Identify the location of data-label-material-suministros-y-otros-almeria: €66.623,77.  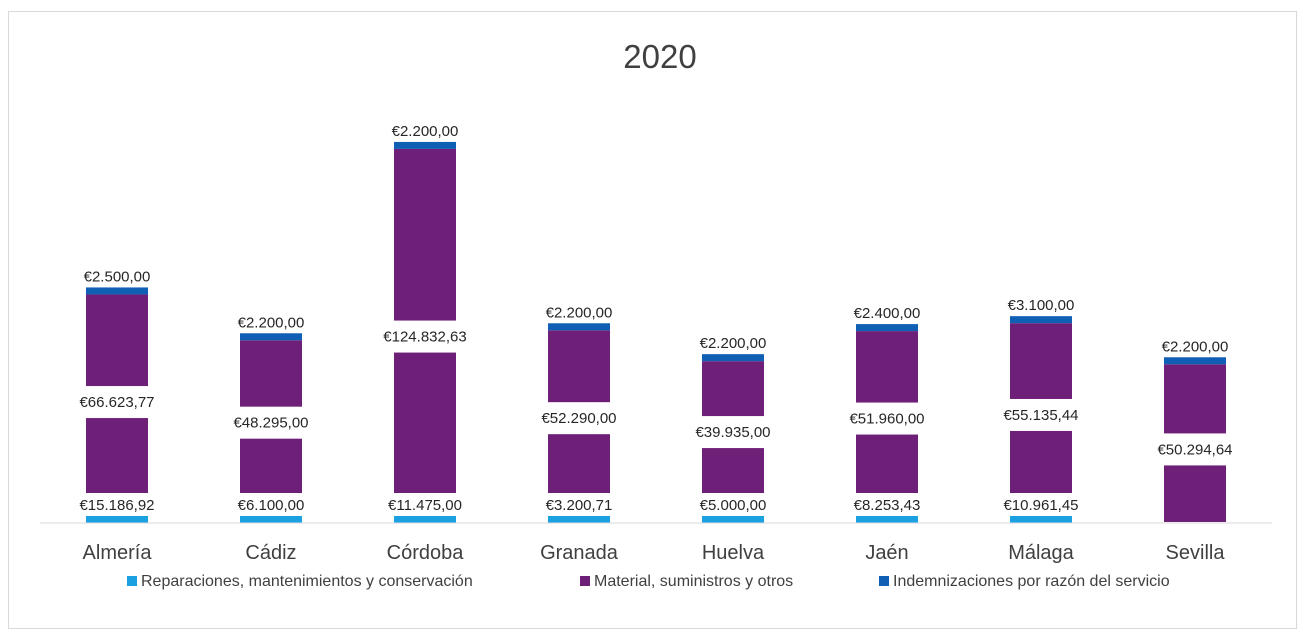
(116, 402).